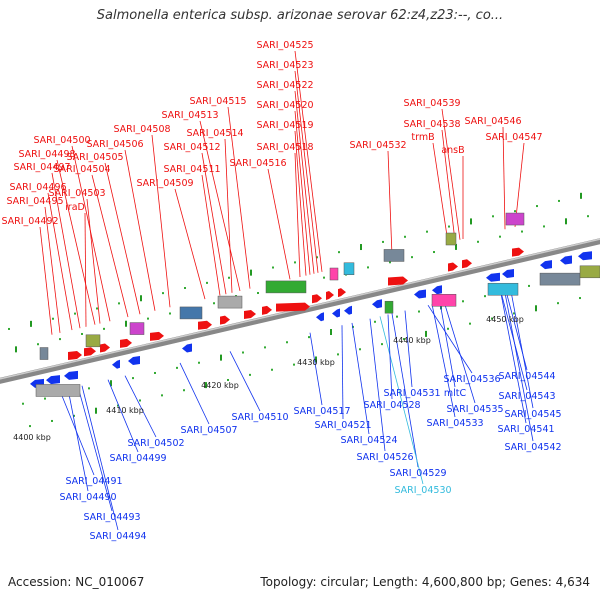  What do you see at coordinates (532, 414) in the screenshot?
I see `bottom-gene-label: SARI_04545` at bounding box center [532, 414].